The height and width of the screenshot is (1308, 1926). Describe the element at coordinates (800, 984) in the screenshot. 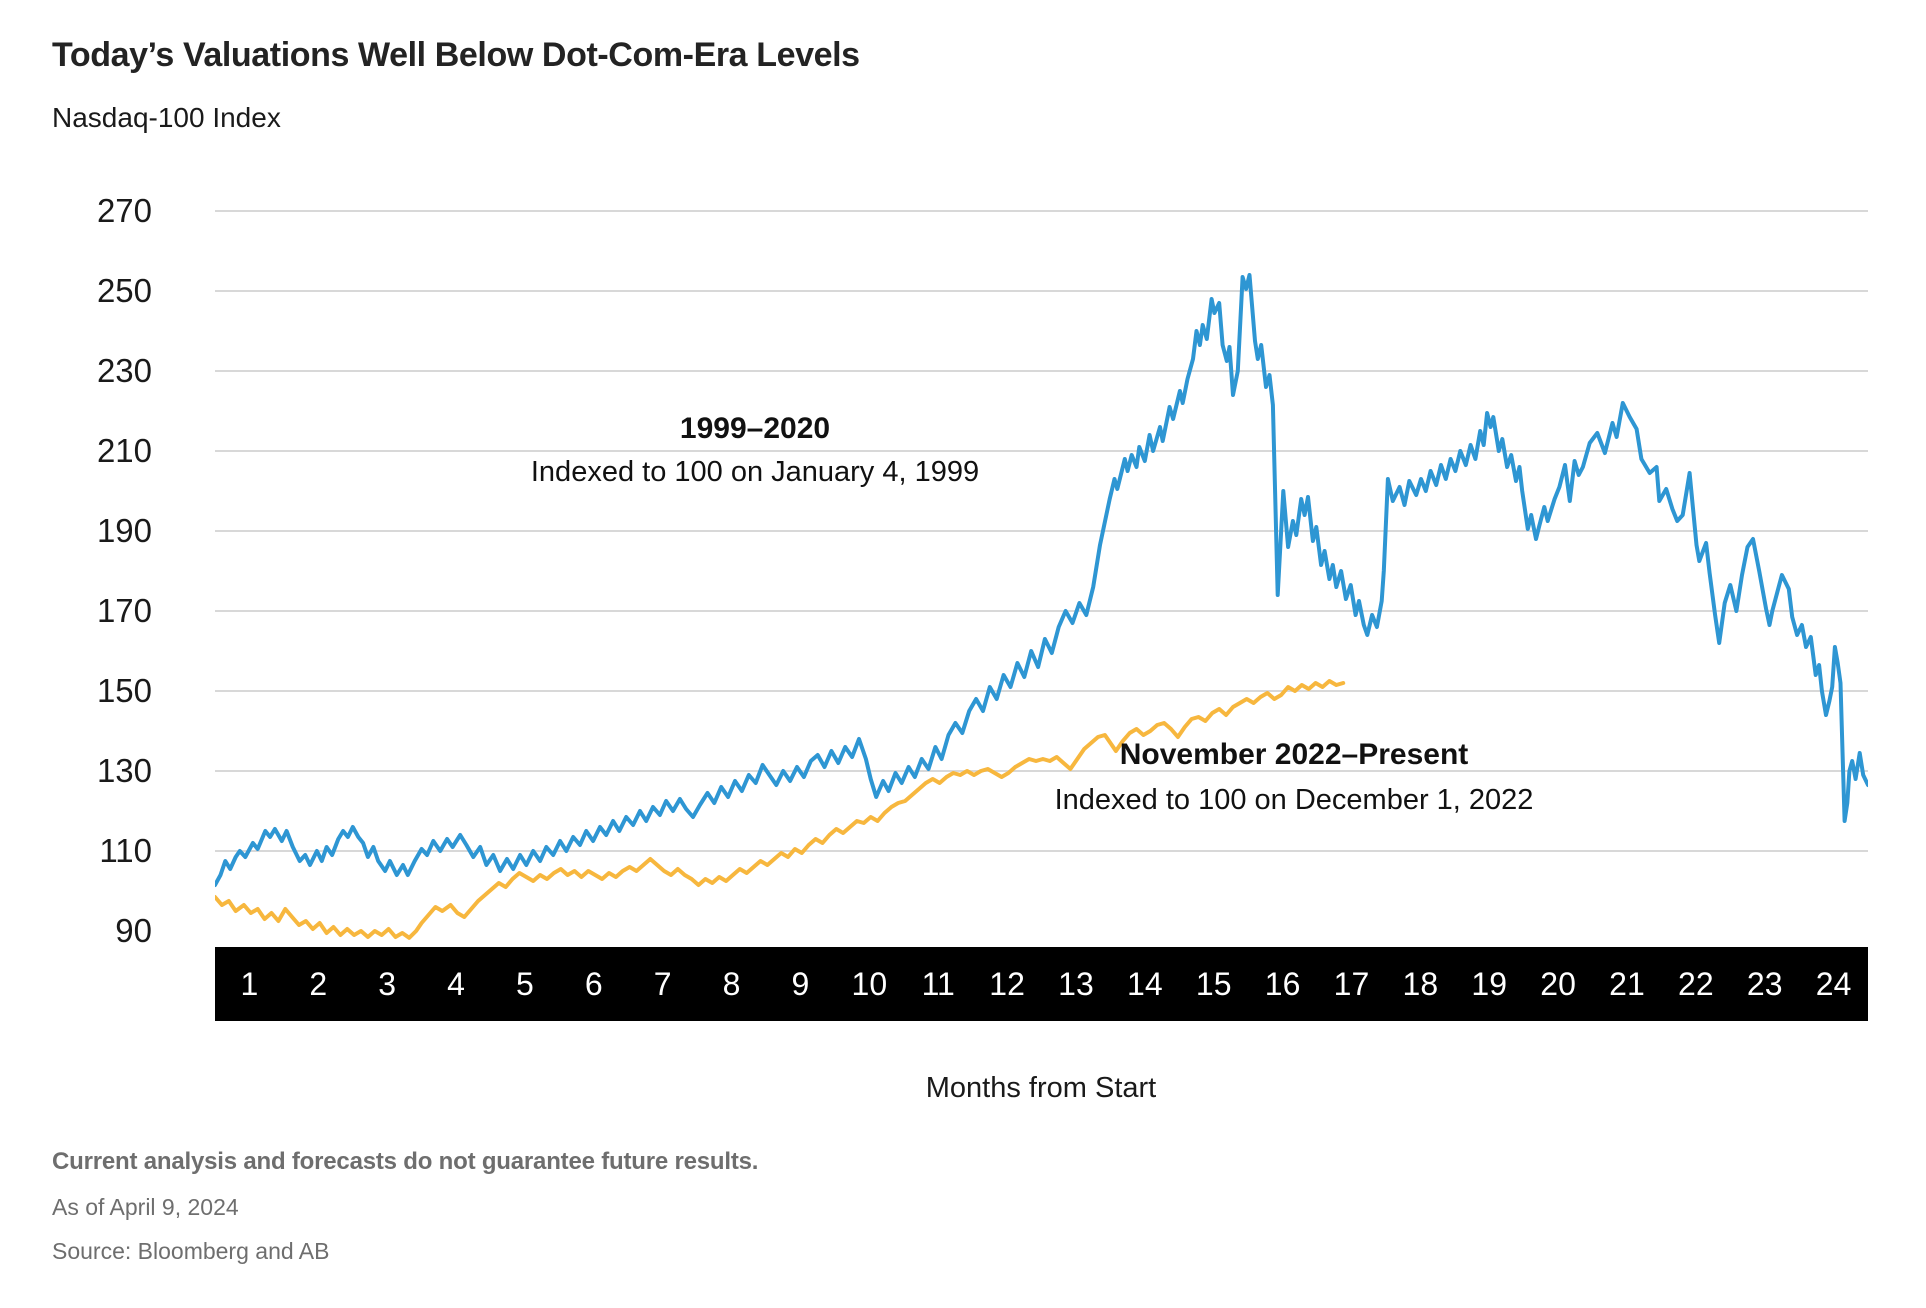

I see `x-tick-label-9: 9` at that location.